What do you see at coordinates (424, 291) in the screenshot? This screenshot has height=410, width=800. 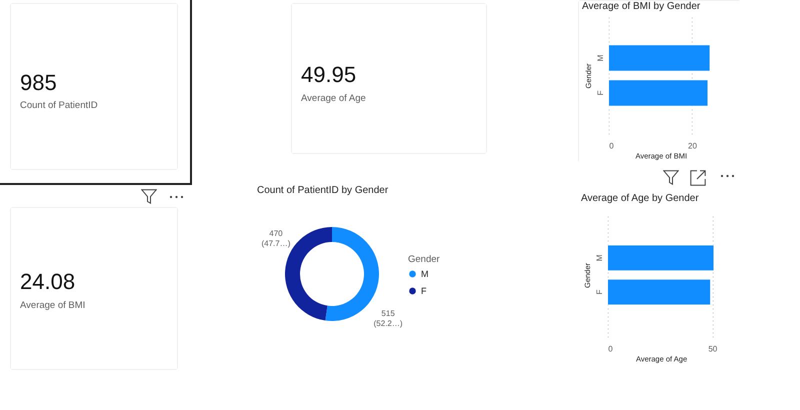 I see `legend-label: F` at bounding box center [424, 291].